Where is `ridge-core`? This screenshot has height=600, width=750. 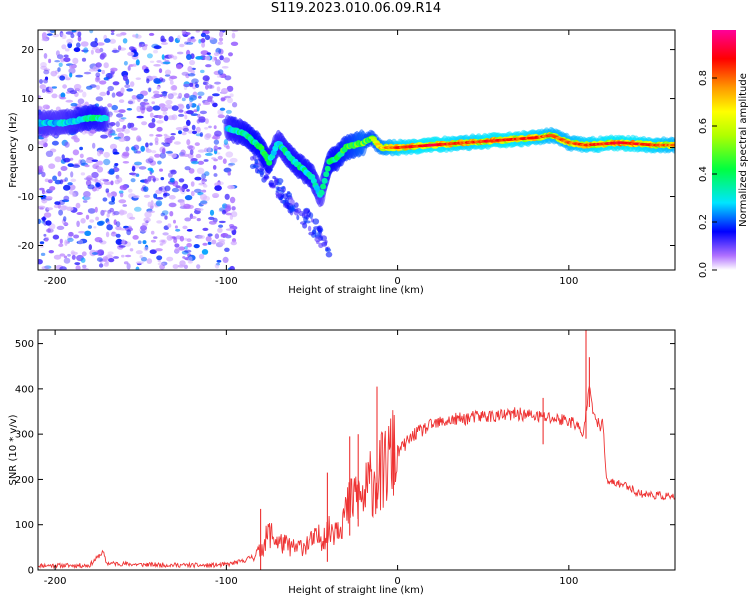
ridge-core is located at coordinates (372, 138).